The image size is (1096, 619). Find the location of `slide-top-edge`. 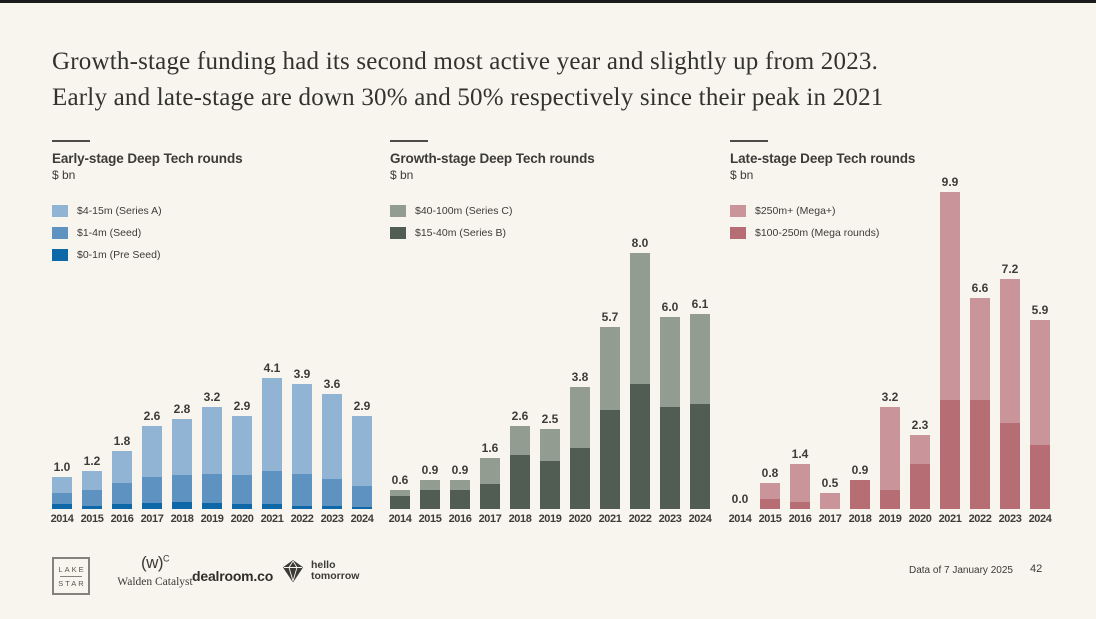

slide-top-edge is located at coordinates (548, 1).